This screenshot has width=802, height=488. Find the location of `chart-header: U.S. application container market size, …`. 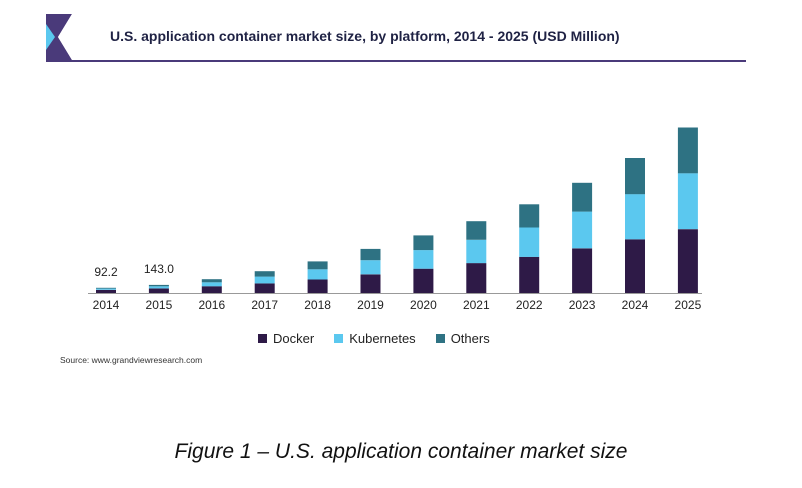

chart-header: U.S. application container market size, … is located at coordinates (396, 38).